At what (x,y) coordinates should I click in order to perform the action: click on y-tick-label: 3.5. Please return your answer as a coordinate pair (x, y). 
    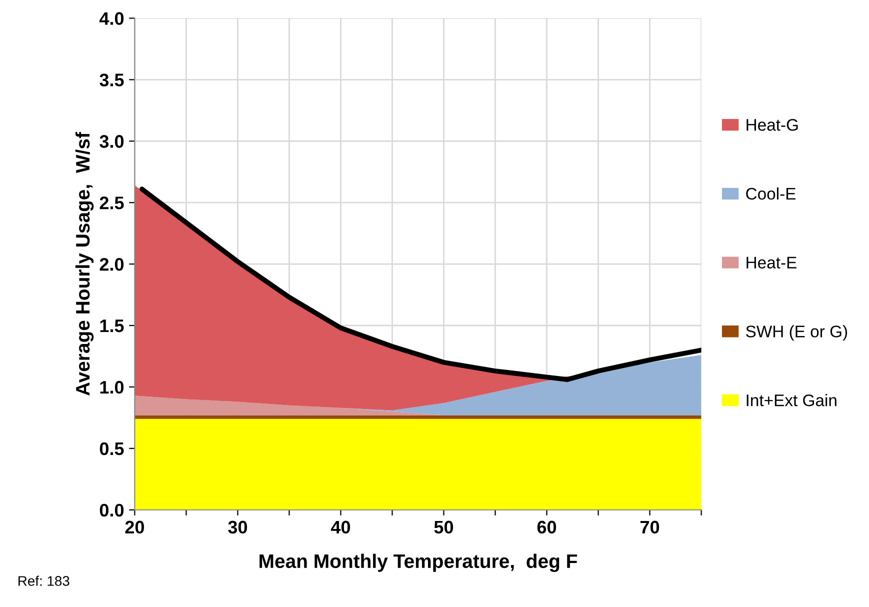
    Looking at the image, I should click on (112, 80).